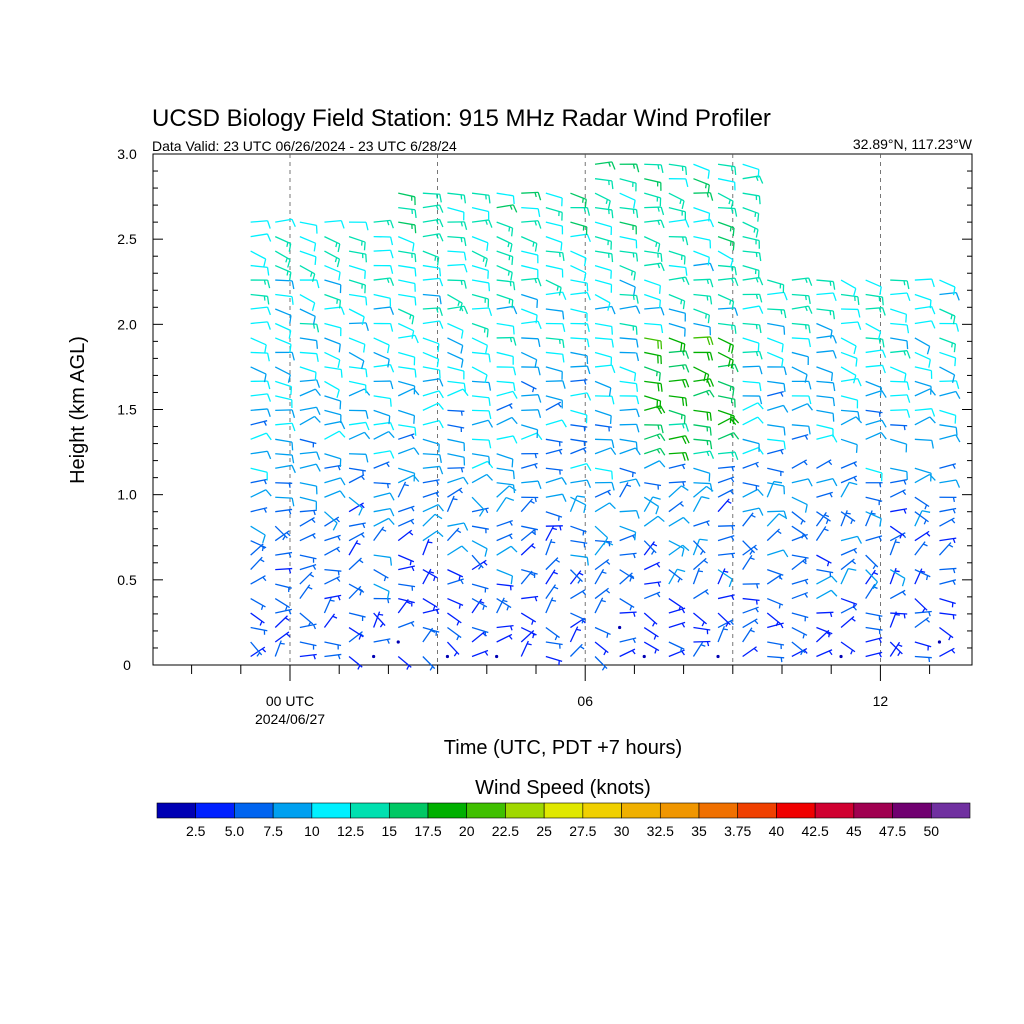 The width and height of the screenshot is (1024, 1024). What do you see at coordinates (292, 810) in the screenshot?
I see `colorbar-segment` at bounding box center [292, 810].